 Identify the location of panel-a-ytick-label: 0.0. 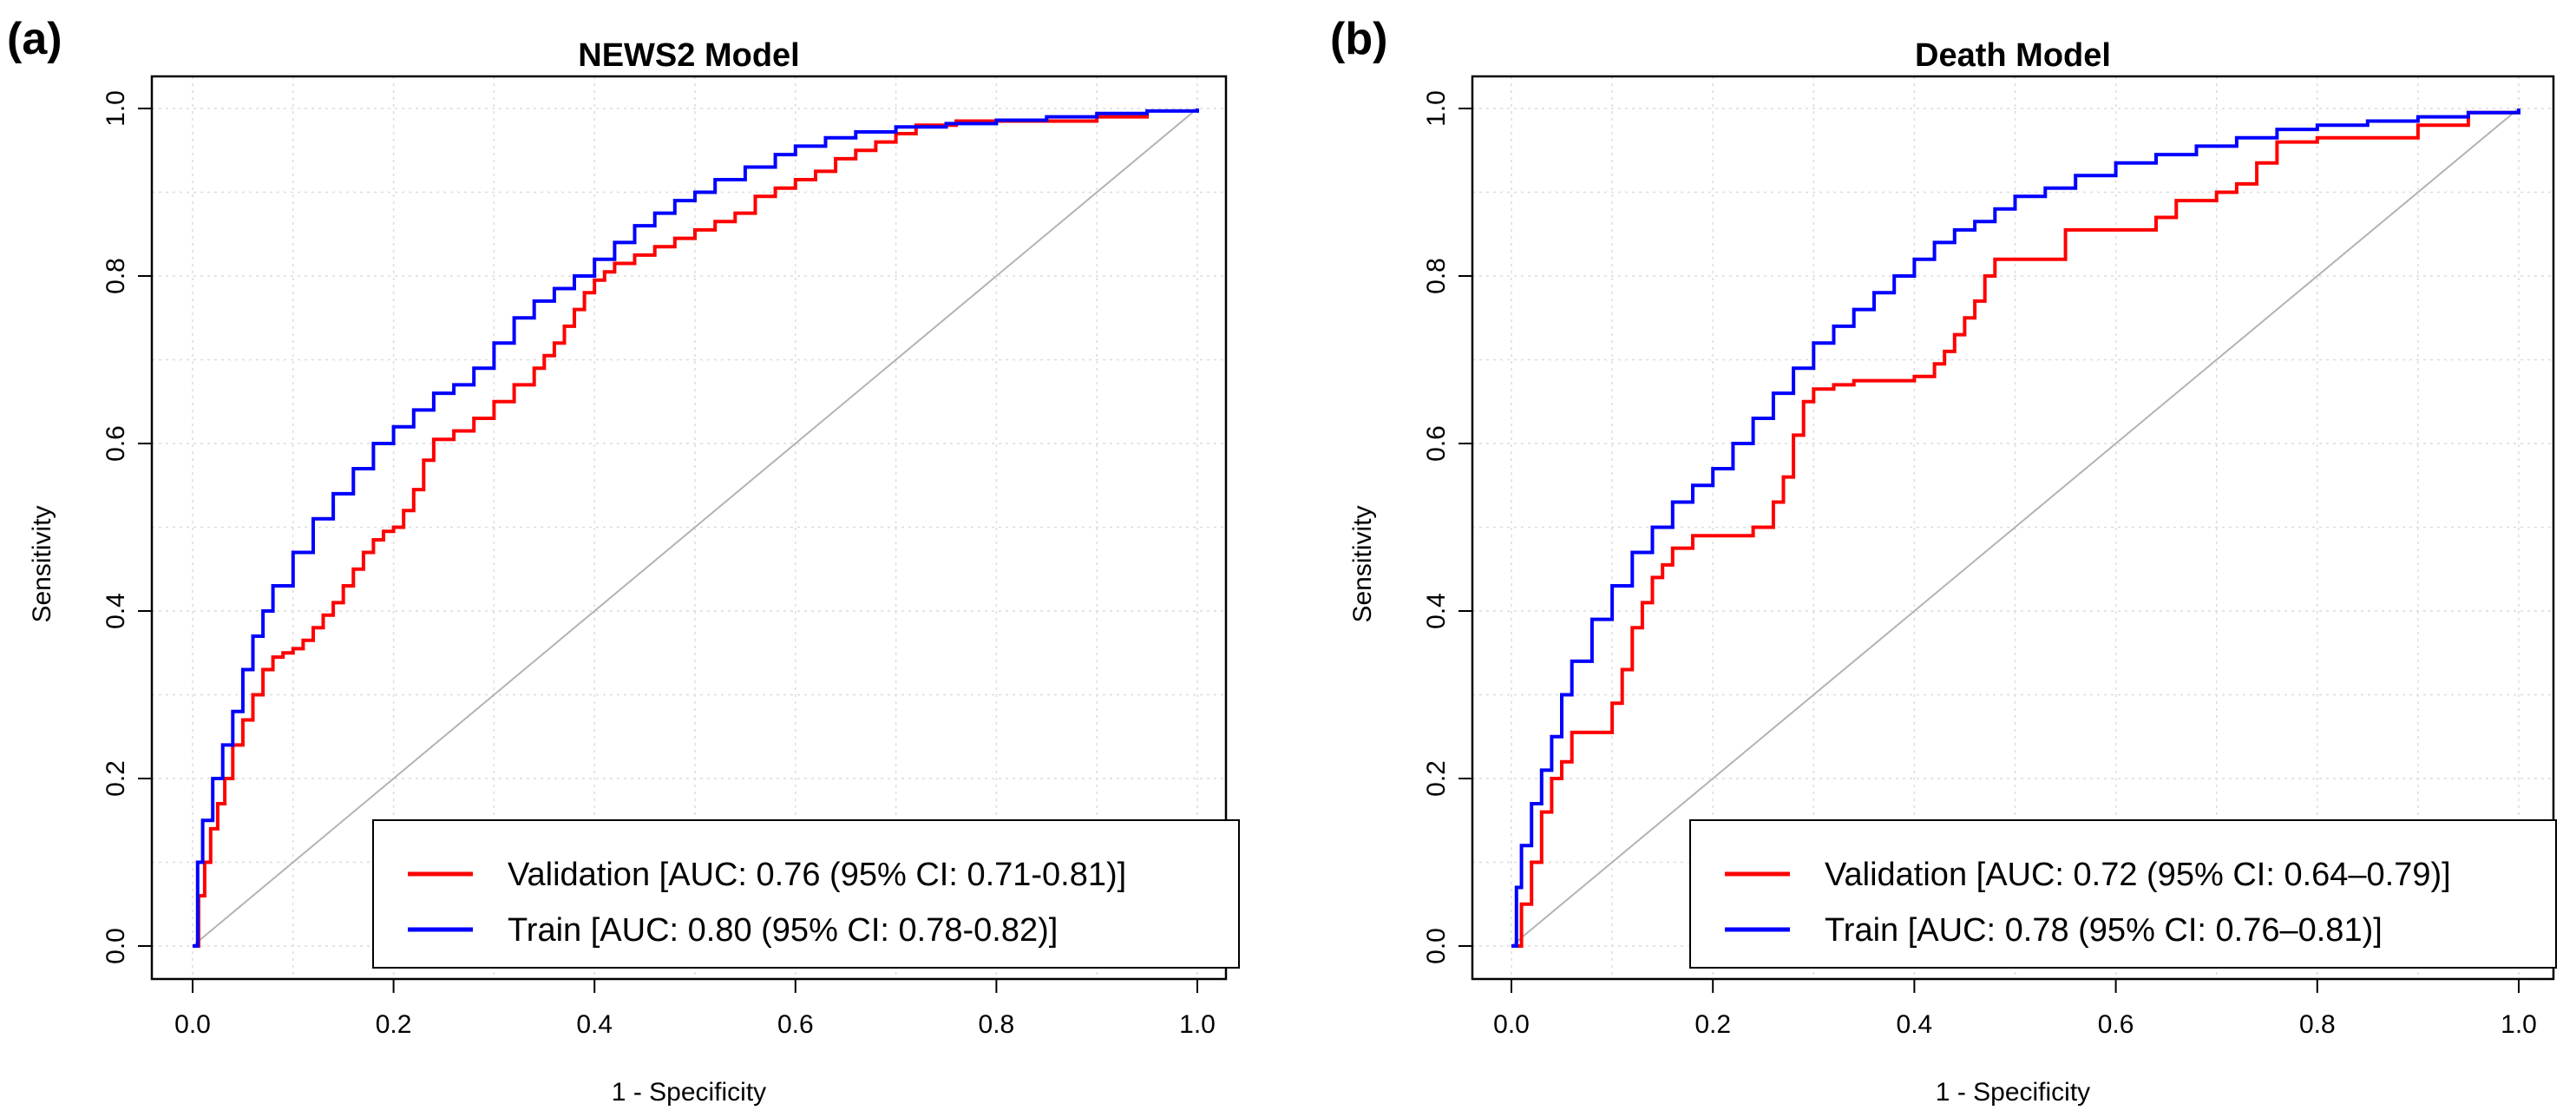
(116, 946).